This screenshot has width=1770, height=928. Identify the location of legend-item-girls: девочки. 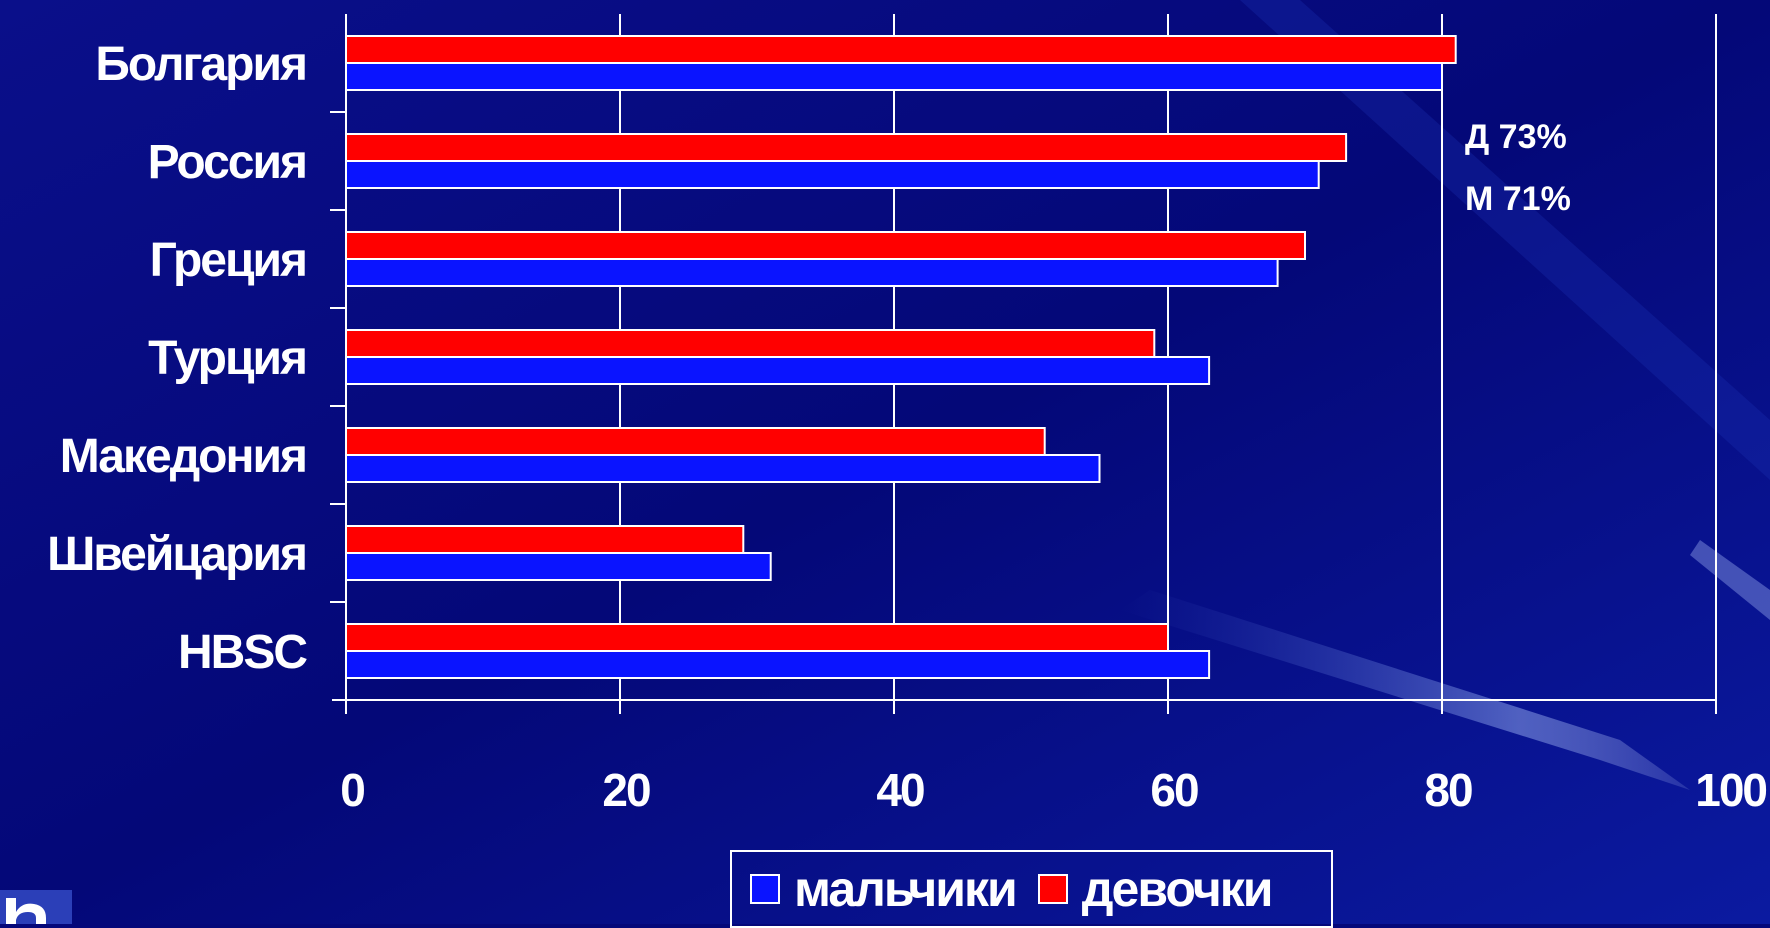
(1155, 889).